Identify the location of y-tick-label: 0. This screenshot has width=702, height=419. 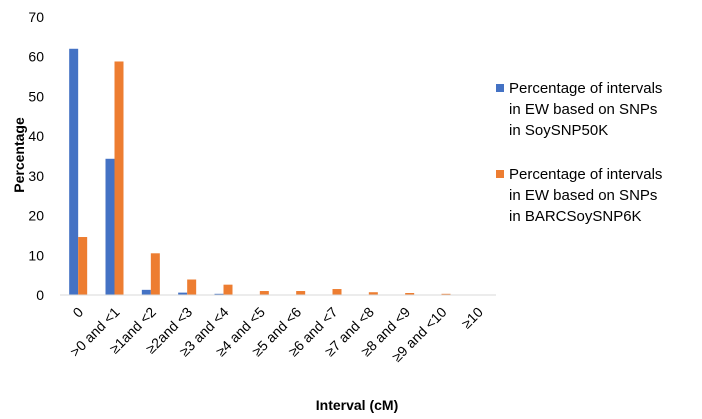
(40, 295).